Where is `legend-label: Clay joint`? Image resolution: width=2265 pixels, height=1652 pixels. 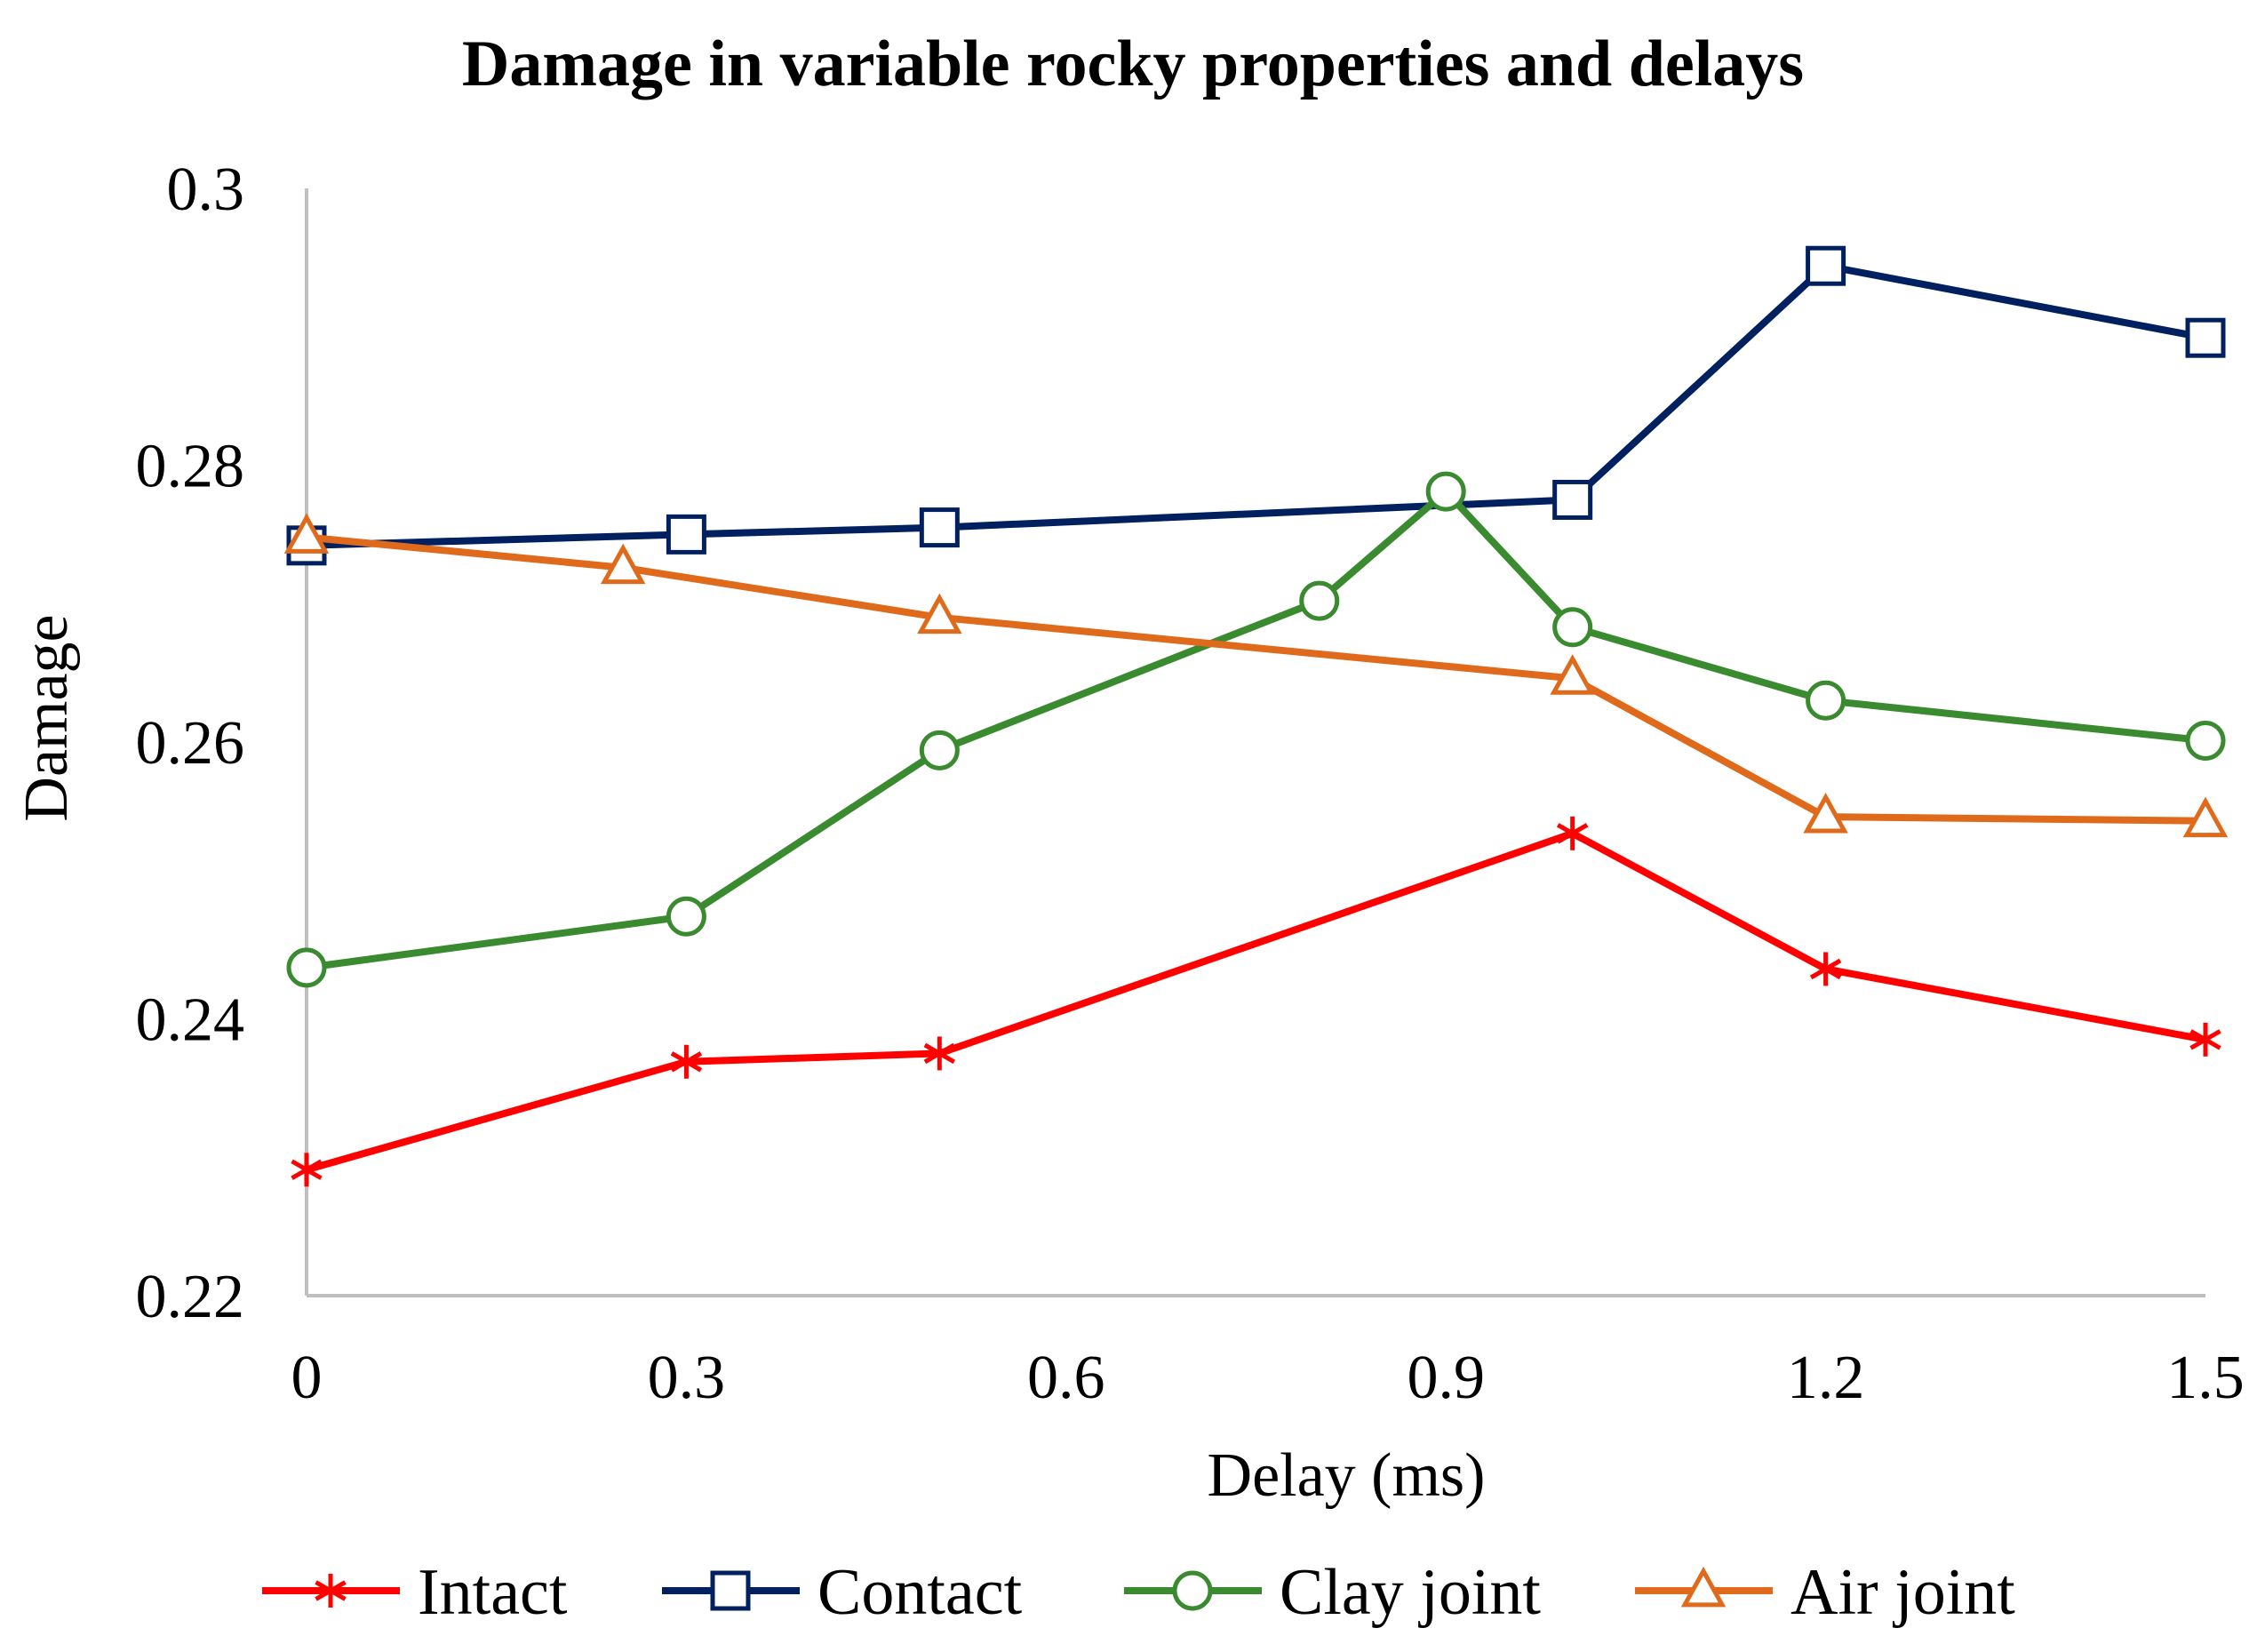
legend-label: Clay joint is located at coordinates (1411, 1592).